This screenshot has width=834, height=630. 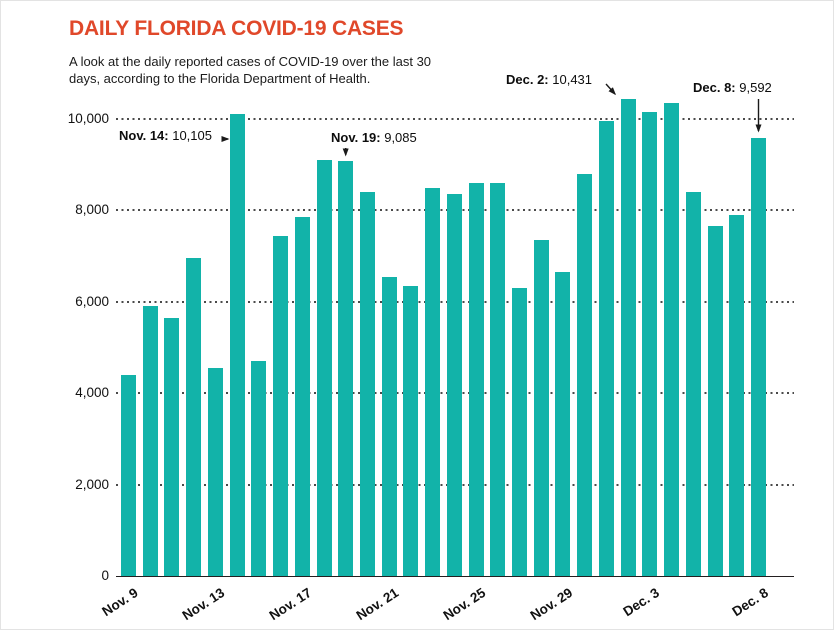 I want to click on gridline, so click(x=455, y=119).